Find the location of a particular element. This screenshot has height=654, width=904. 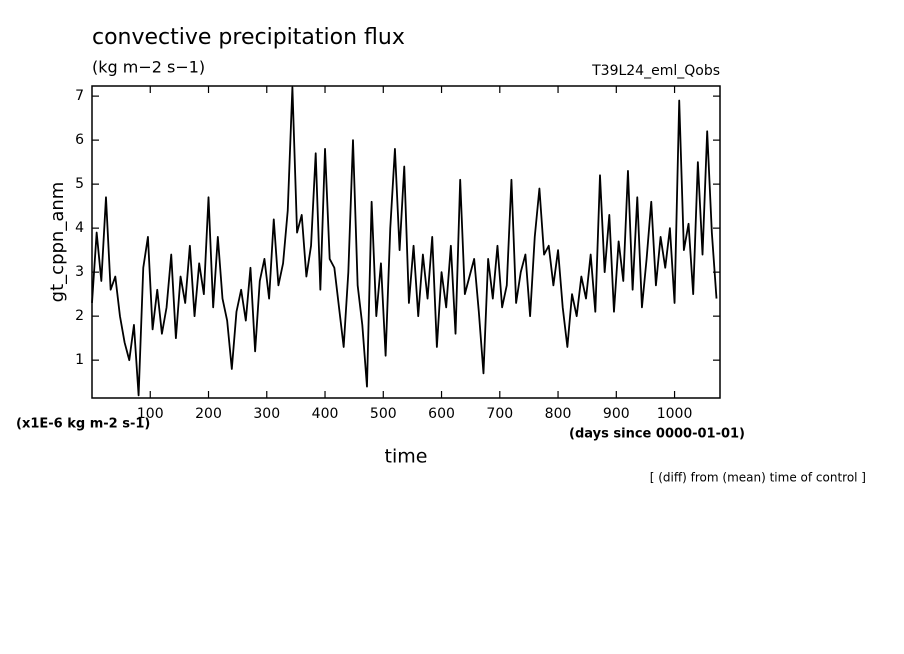

x-tick-label: 500 is located at coordinates (383, 414).